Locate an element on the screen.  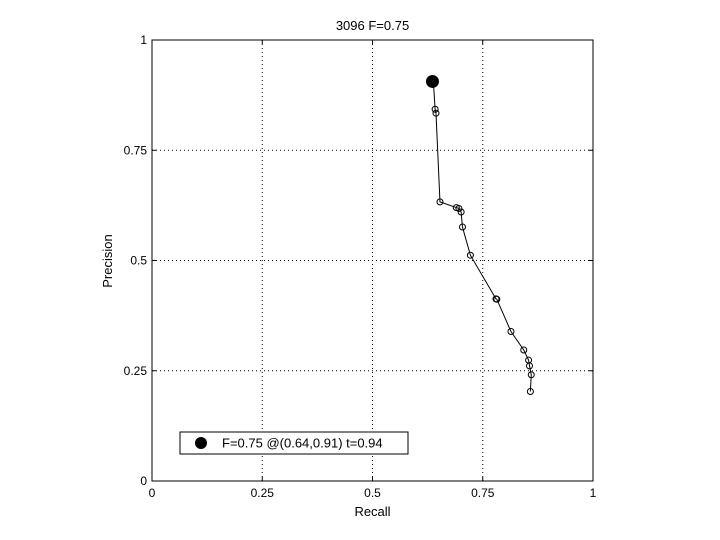
legend-entry: F=0.75 @(0.64,0.91) t=0.94 is located at coordinates (302, 443).